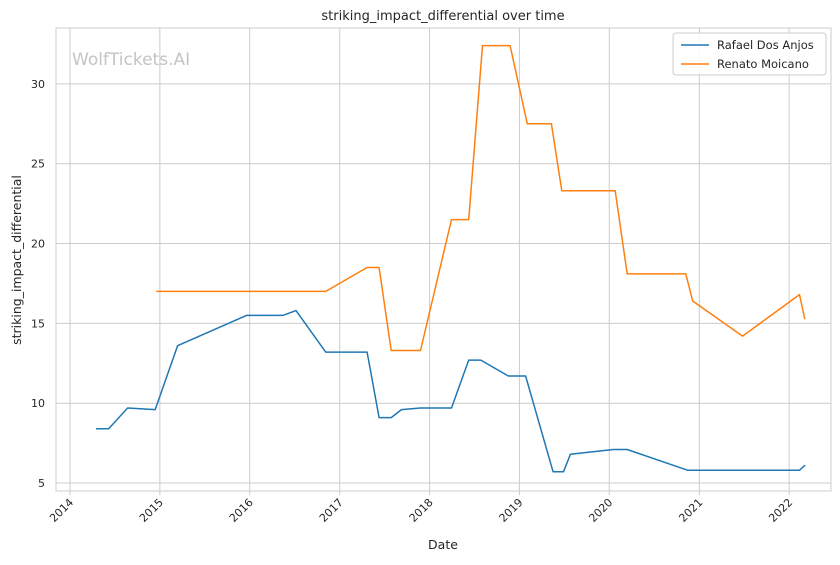 The height and width of the screenshot is (565, 840). Describe the element at coordinates (16, 260) in the screenshot. I see `y-axis-label: striking_impact_differential` at that location.